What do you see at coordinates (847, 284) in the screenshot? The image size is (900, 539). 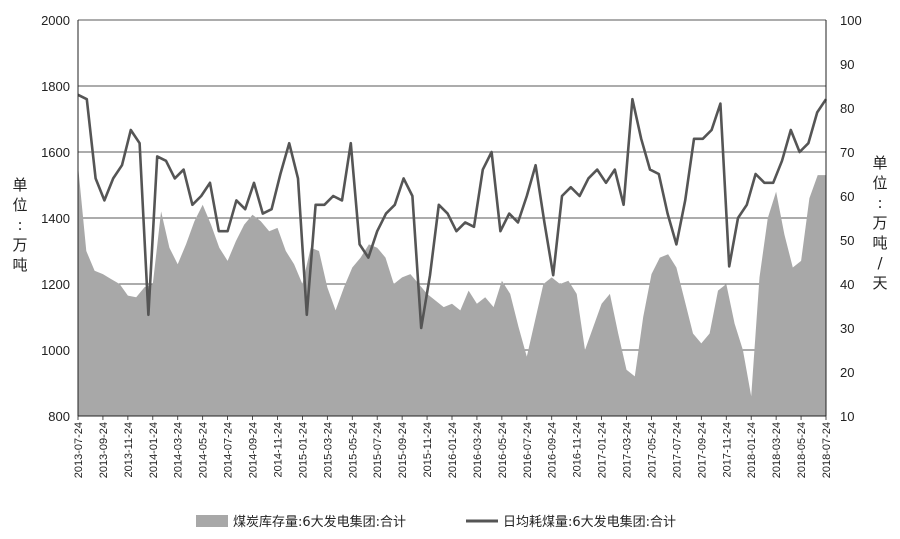 I see `right-tick-label: 40` at bounding box center [847, 284].